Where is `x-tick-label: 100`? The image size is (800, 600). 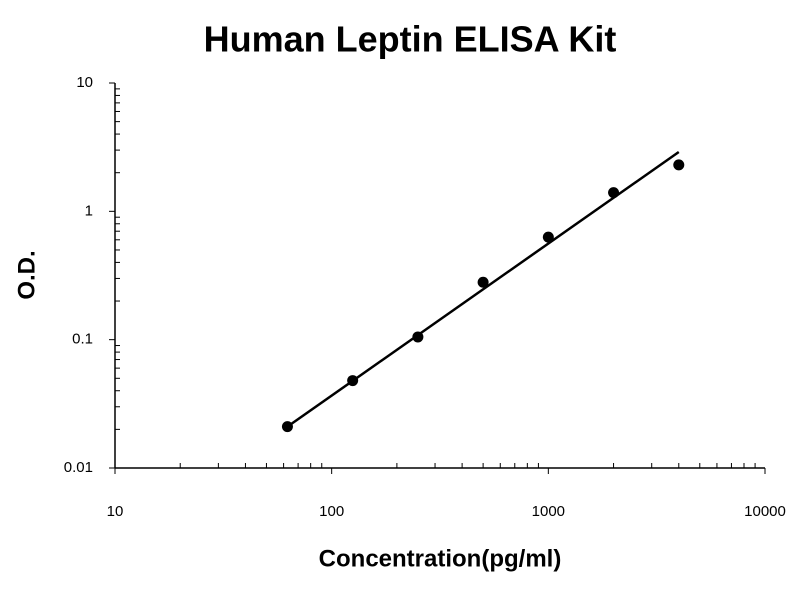
x-tick-label: 100 is located at coordinates (331, 511).